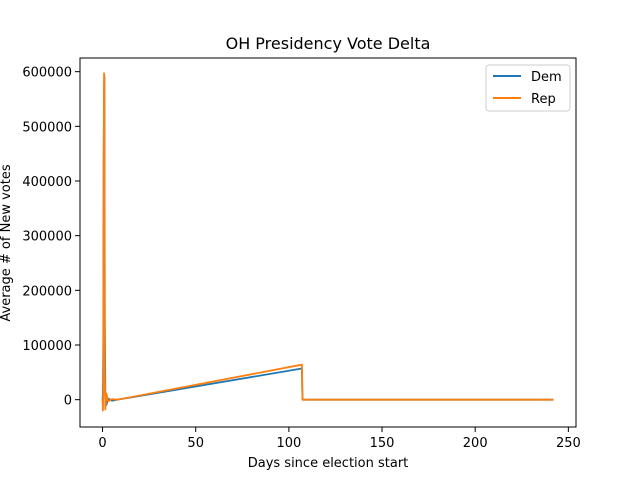 This screenshot has width=640, height=480. Describe the element at coordinates (475, 443) in the screenshot. I see `x-tick-label: 200` at that location.